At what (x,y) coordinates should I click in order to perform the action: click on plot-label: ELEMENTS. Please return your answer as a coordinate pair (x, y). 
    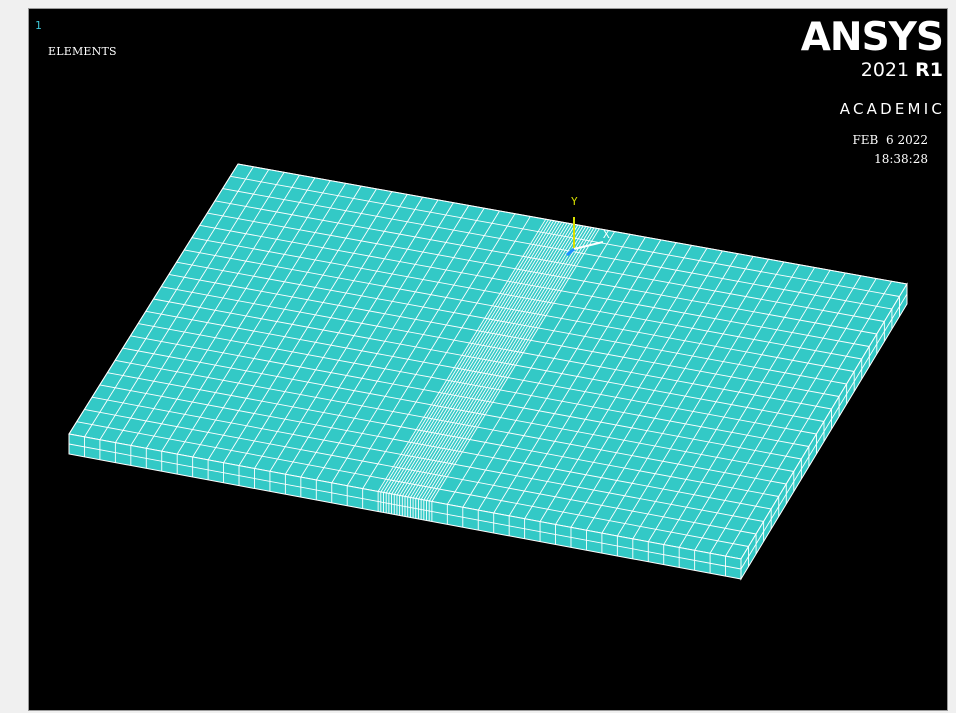
    Looking at the image, I should click on (82, 51).